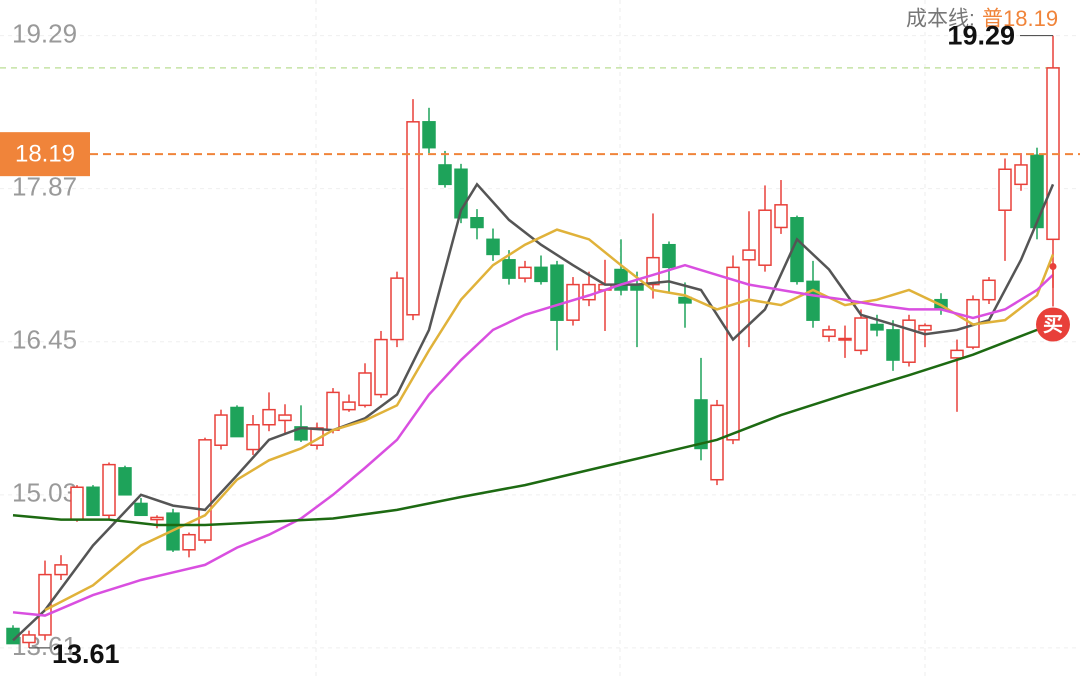  Describe the element at coordinates (940, 19) in the screenshot. I see `cost-line-label: 成本线:` at that location.